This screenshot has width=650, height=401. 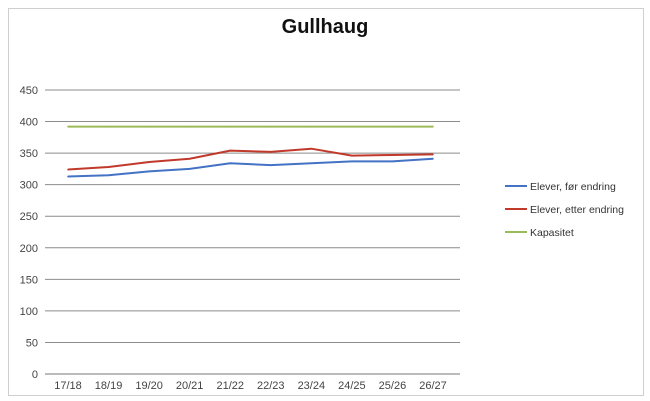 What do you see at coordinates (29, 217) in the screenshot?
I see `y-tick-label: 250` at bounding box center [29, 217].